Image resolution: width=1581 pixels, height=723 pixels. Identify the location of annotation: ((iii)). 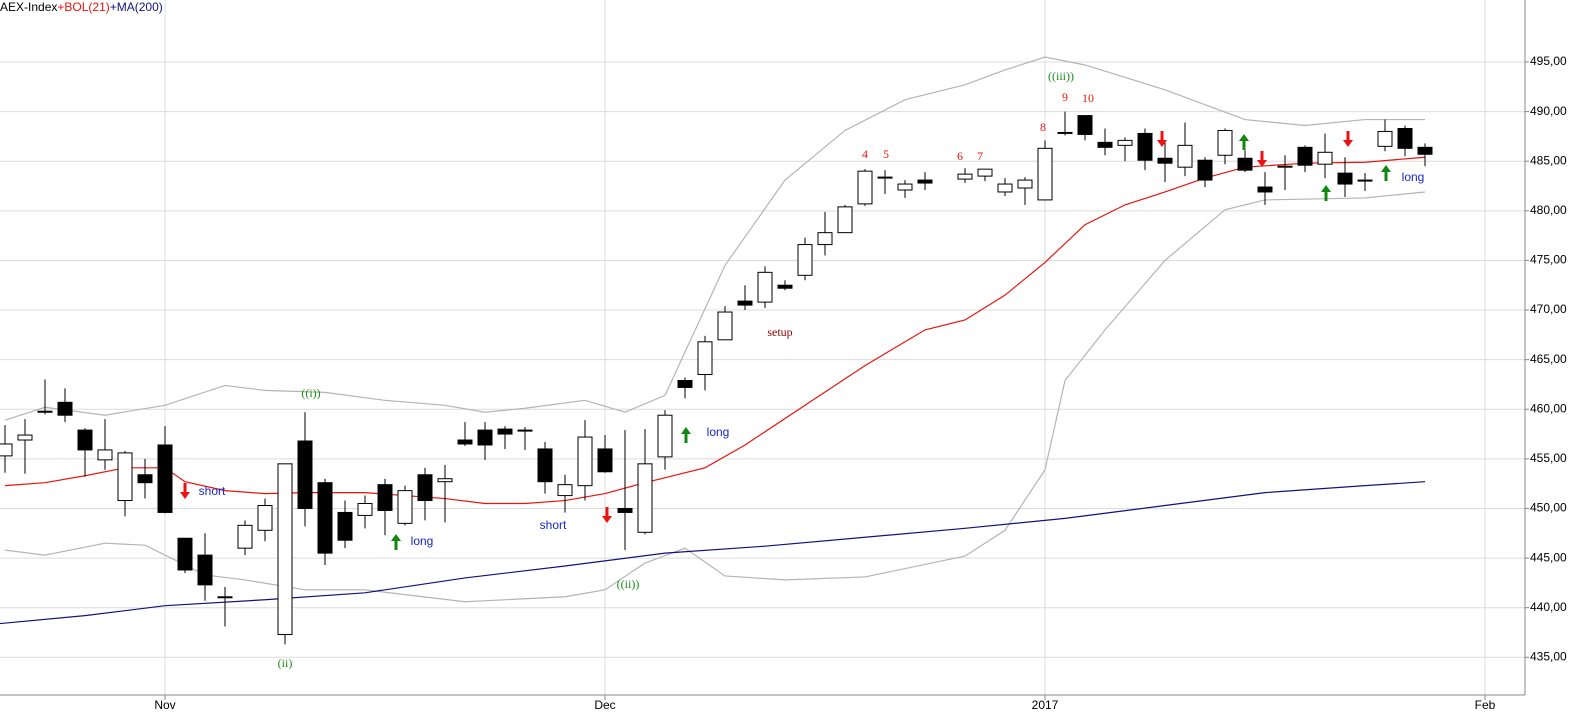
(1061, 76).